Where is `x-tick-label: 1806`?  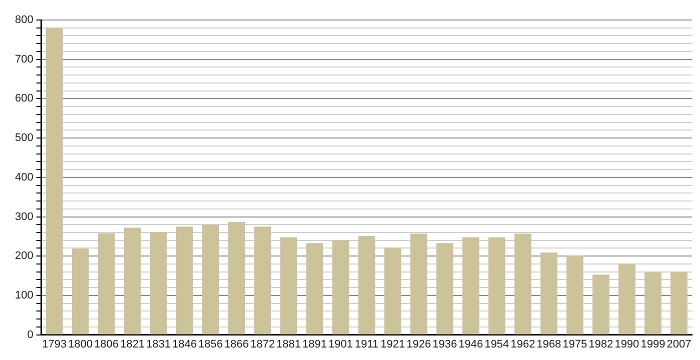
x-tick-label: 1806 is located at coordinates (106, 344).